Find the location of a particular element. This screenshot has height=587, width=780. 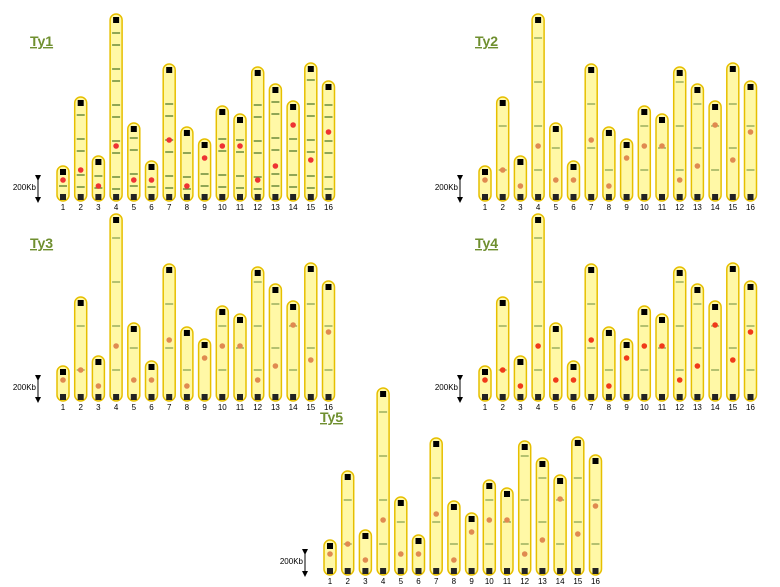

chromosome-label: 7 is located at coordinates (169, 207).